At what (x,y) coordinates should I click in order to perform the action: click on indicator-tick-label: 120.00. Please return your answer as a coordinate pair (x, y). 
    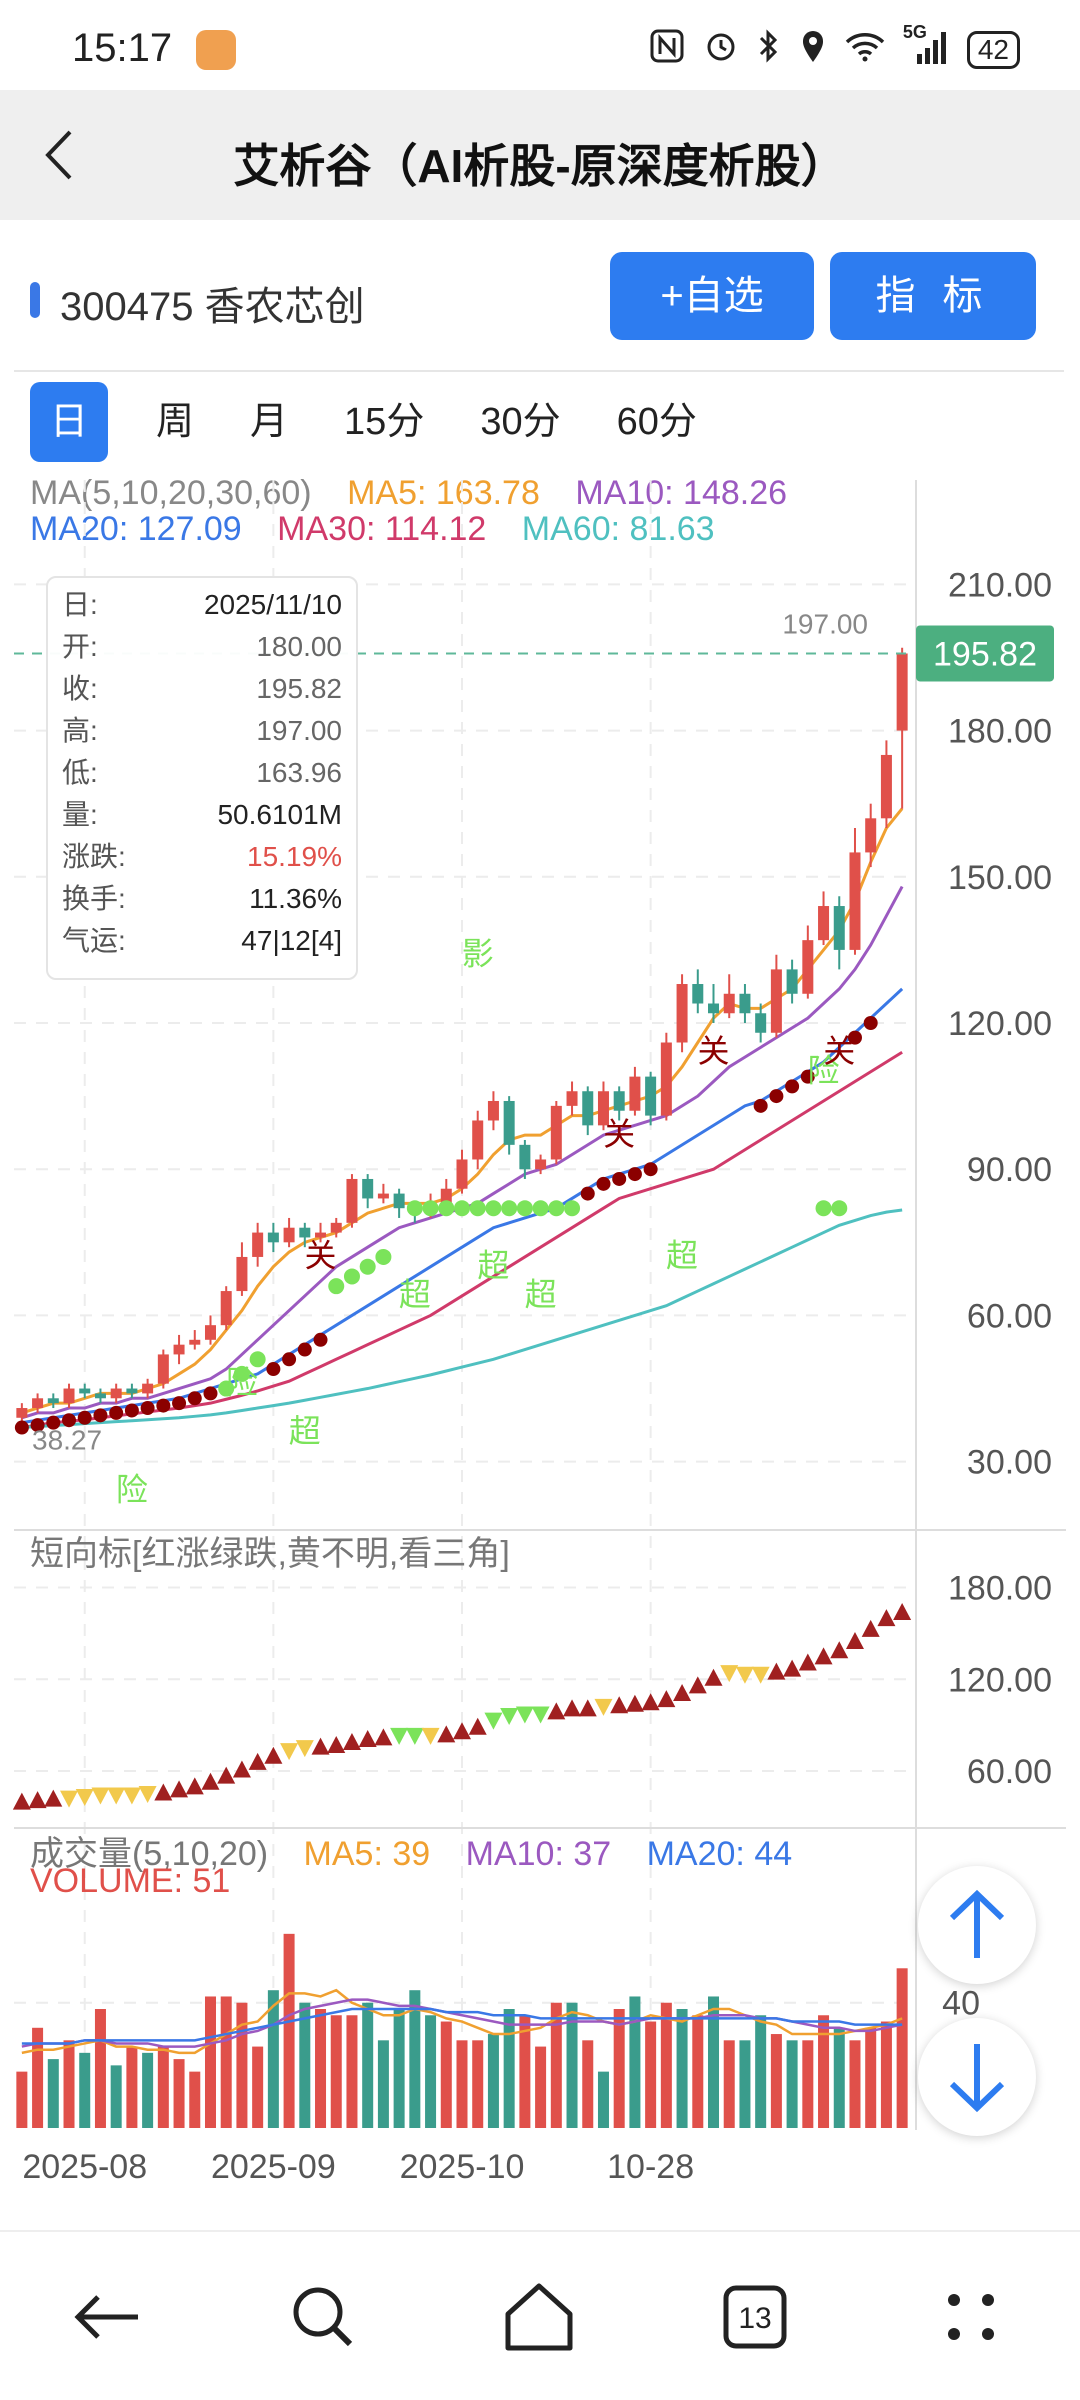
    Looking at the image, I should click on (1000, 1680).